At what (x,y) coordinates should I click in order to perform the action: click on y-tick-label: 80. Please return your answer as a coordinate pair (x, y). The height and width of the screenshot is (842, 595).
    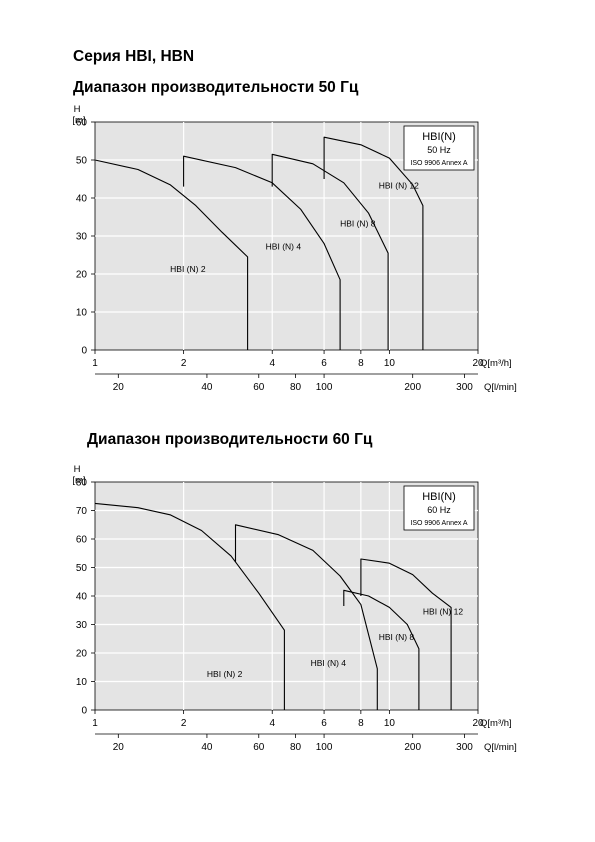
    Looking at the image, I should click on (82, 483).